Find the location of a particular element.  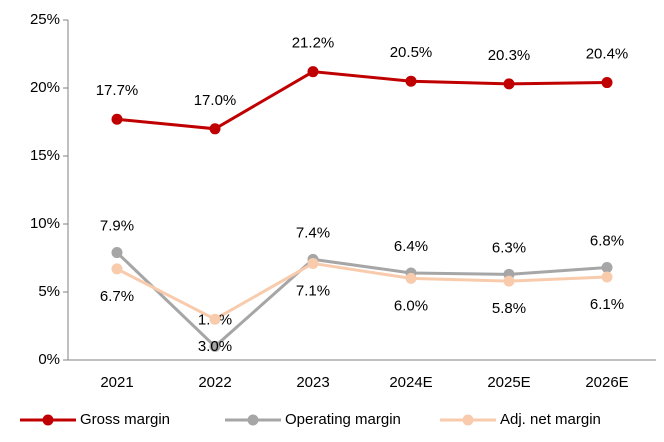

data-label: 6.1% is located at coordinates (607, 304).